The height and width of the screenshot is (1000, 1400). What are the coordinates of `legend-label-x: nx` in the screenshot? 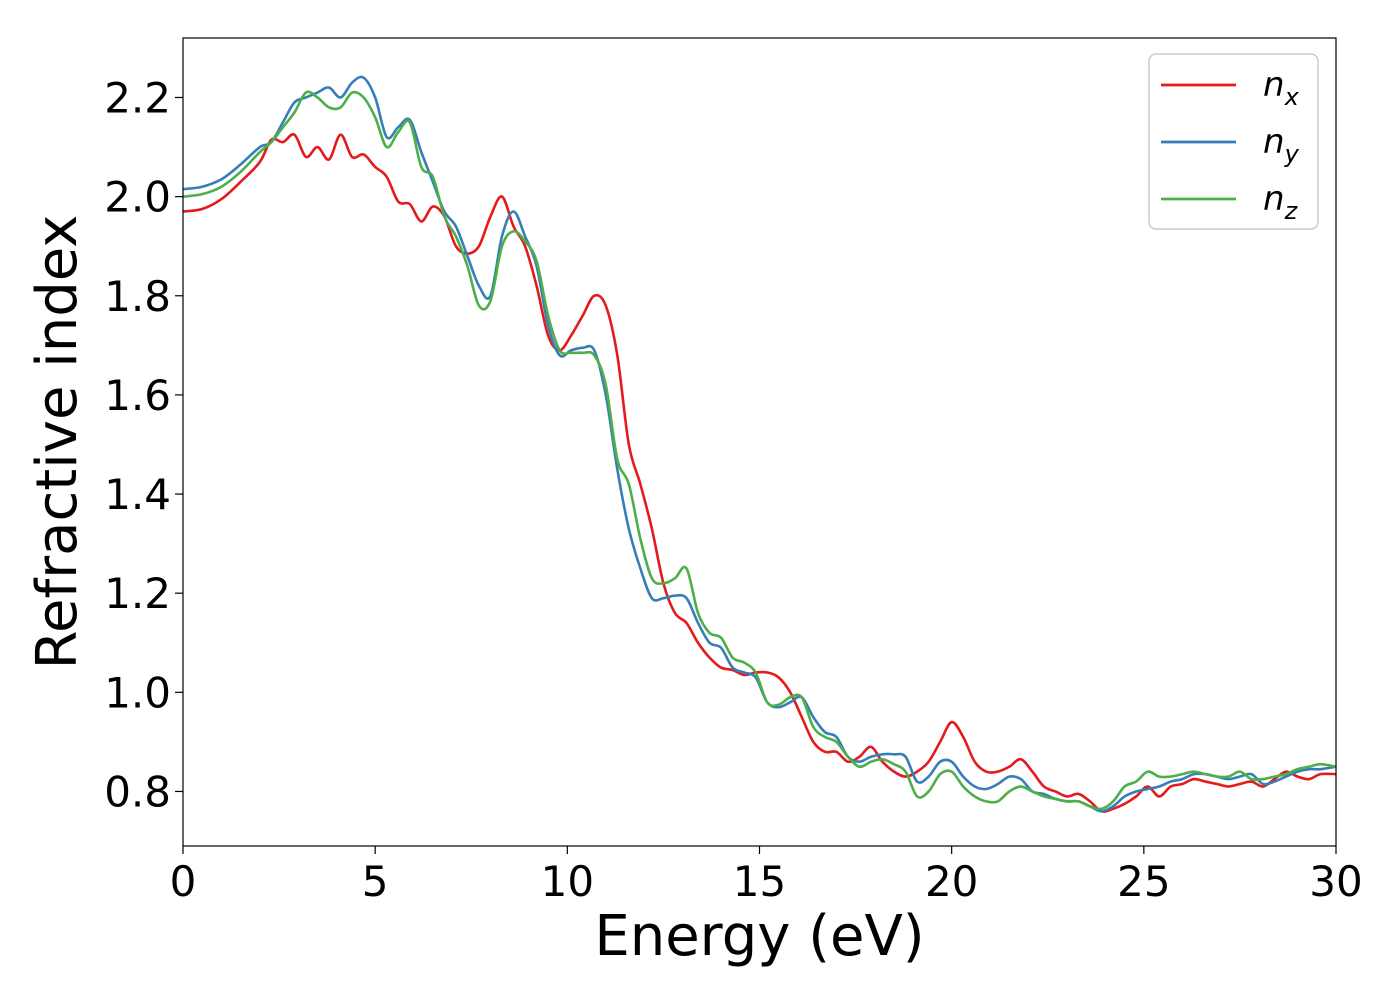 It's located at (1281, 88).